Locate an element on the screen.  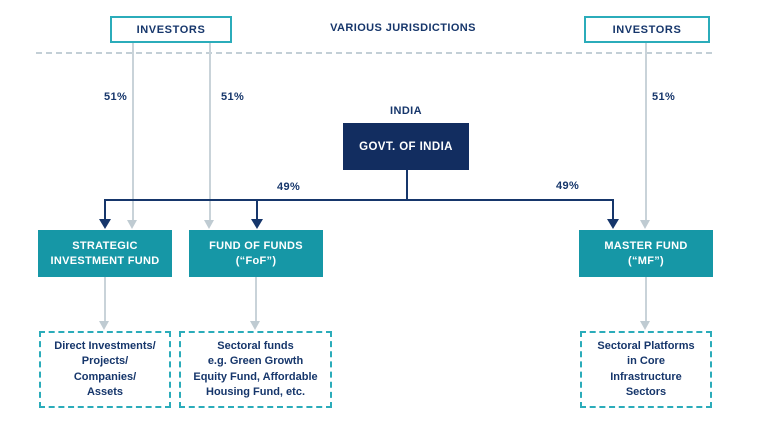
investors-right-label: INVESTORS is located at coordinates (647, 29).